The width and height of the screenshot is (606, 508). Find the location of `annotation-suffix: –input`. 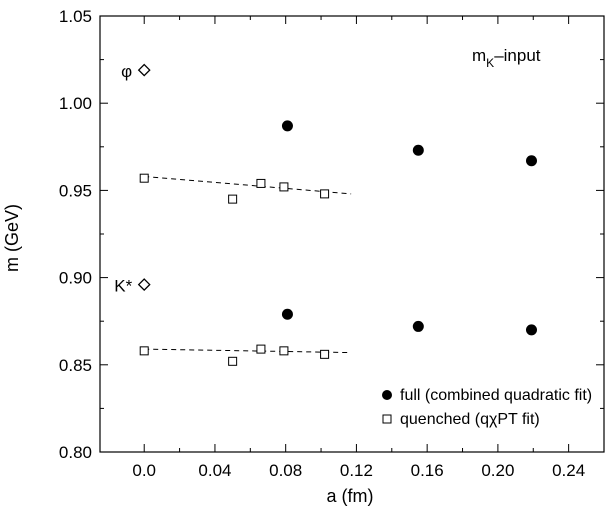

annotation-suffix: –input is located at coordinates (517, 55).